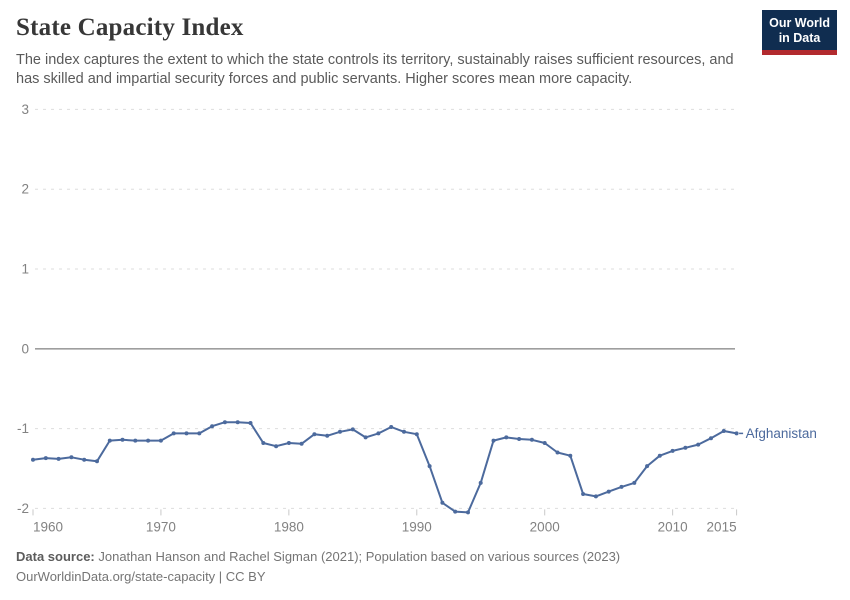  I want to click on entity-label-afghanistan: Afghanistan, so click(781, 433).